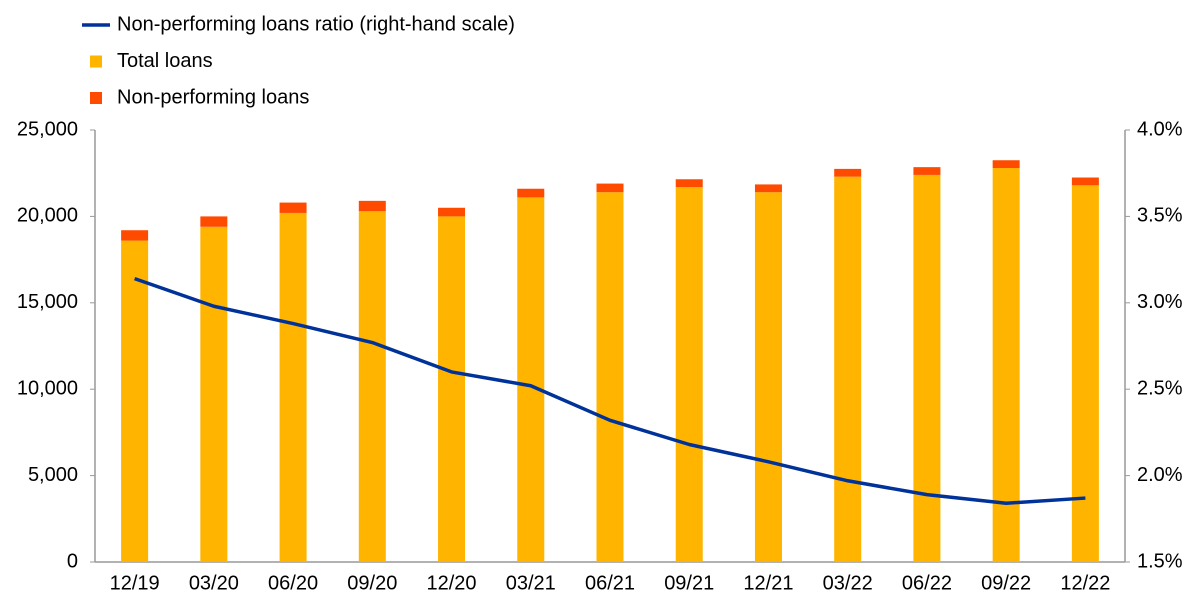  What do you see at coordinates (72, 561) in the screenshot?
I see `y-tick-label: 0` at bounding box center [72, 561].